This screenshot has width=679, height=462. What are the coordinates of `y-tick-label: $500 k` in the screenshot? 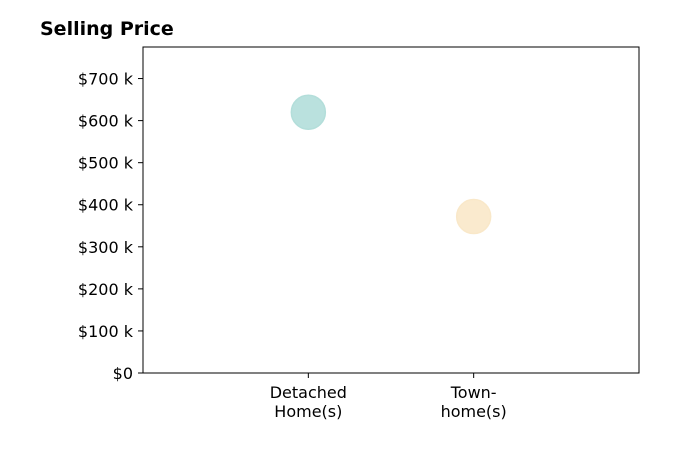 It's located at (106, 163).